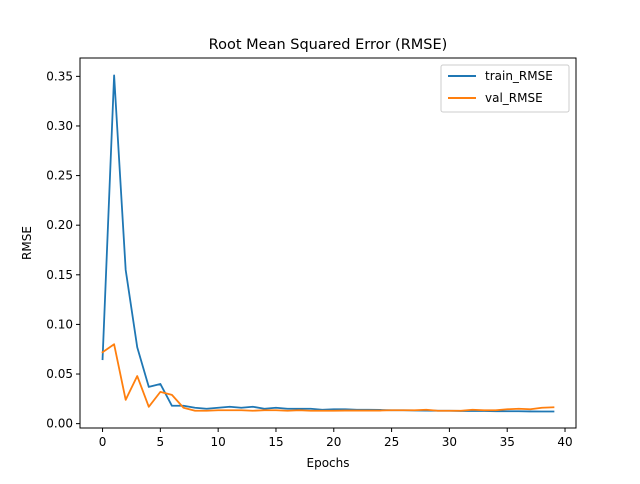 The image size is (640, 484). I want to click on x-tick-label: 5, so click(161, 442).